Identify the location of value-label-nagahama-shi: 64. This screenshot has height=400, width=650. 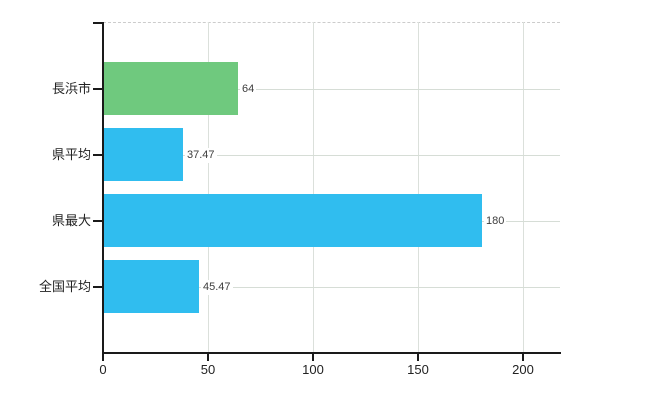
(248, 89).